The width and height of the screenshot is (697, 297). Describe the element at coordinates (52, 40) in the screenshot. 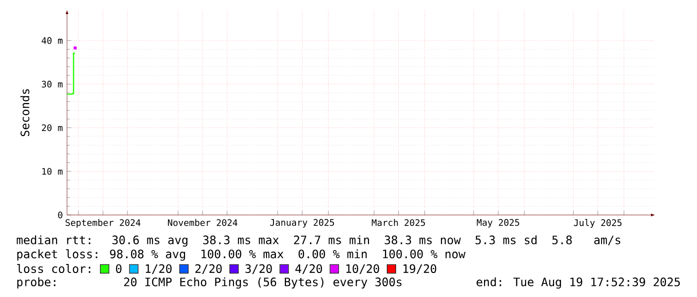

I see `y-tick-label: 40 m` at that location.